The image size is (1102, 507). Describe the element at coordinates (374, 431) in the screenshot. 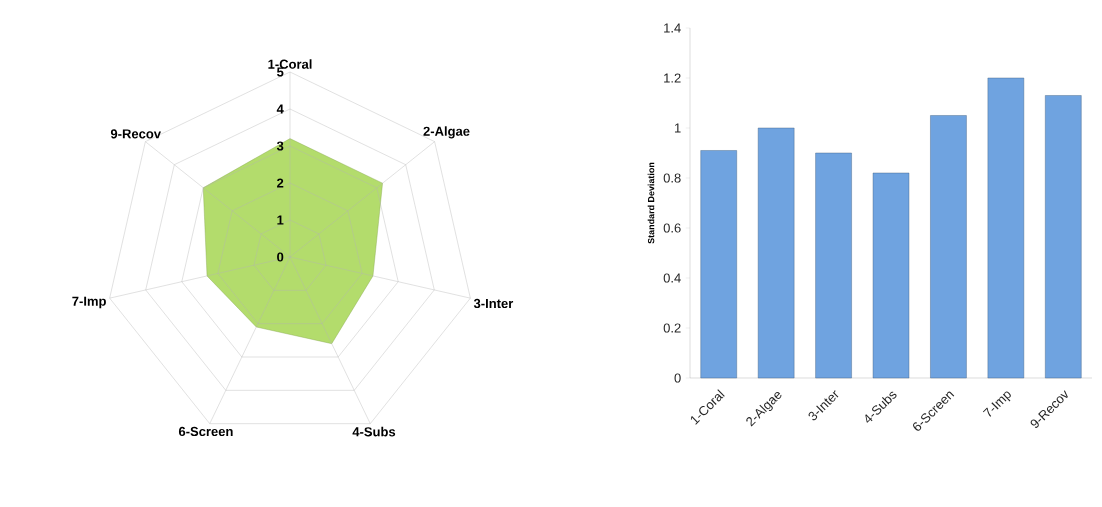

I see `spoke-label: 4-Subs` at that location.